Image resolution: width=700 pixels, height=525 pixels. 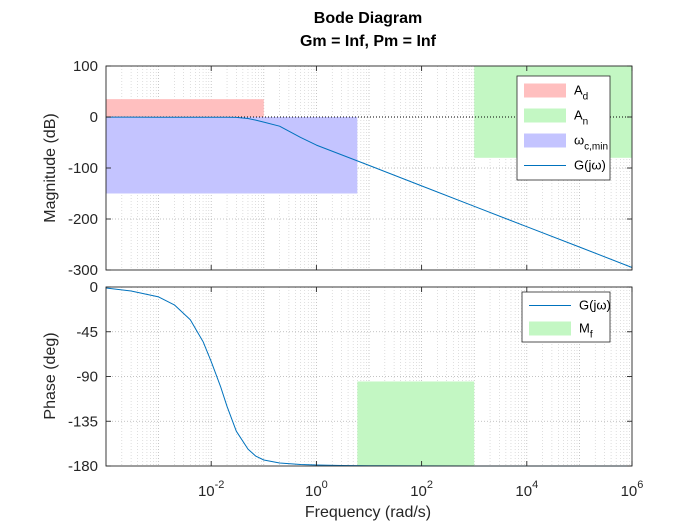 I want to click on phase-y-tick-label: -180, so click(x=83, y=466).